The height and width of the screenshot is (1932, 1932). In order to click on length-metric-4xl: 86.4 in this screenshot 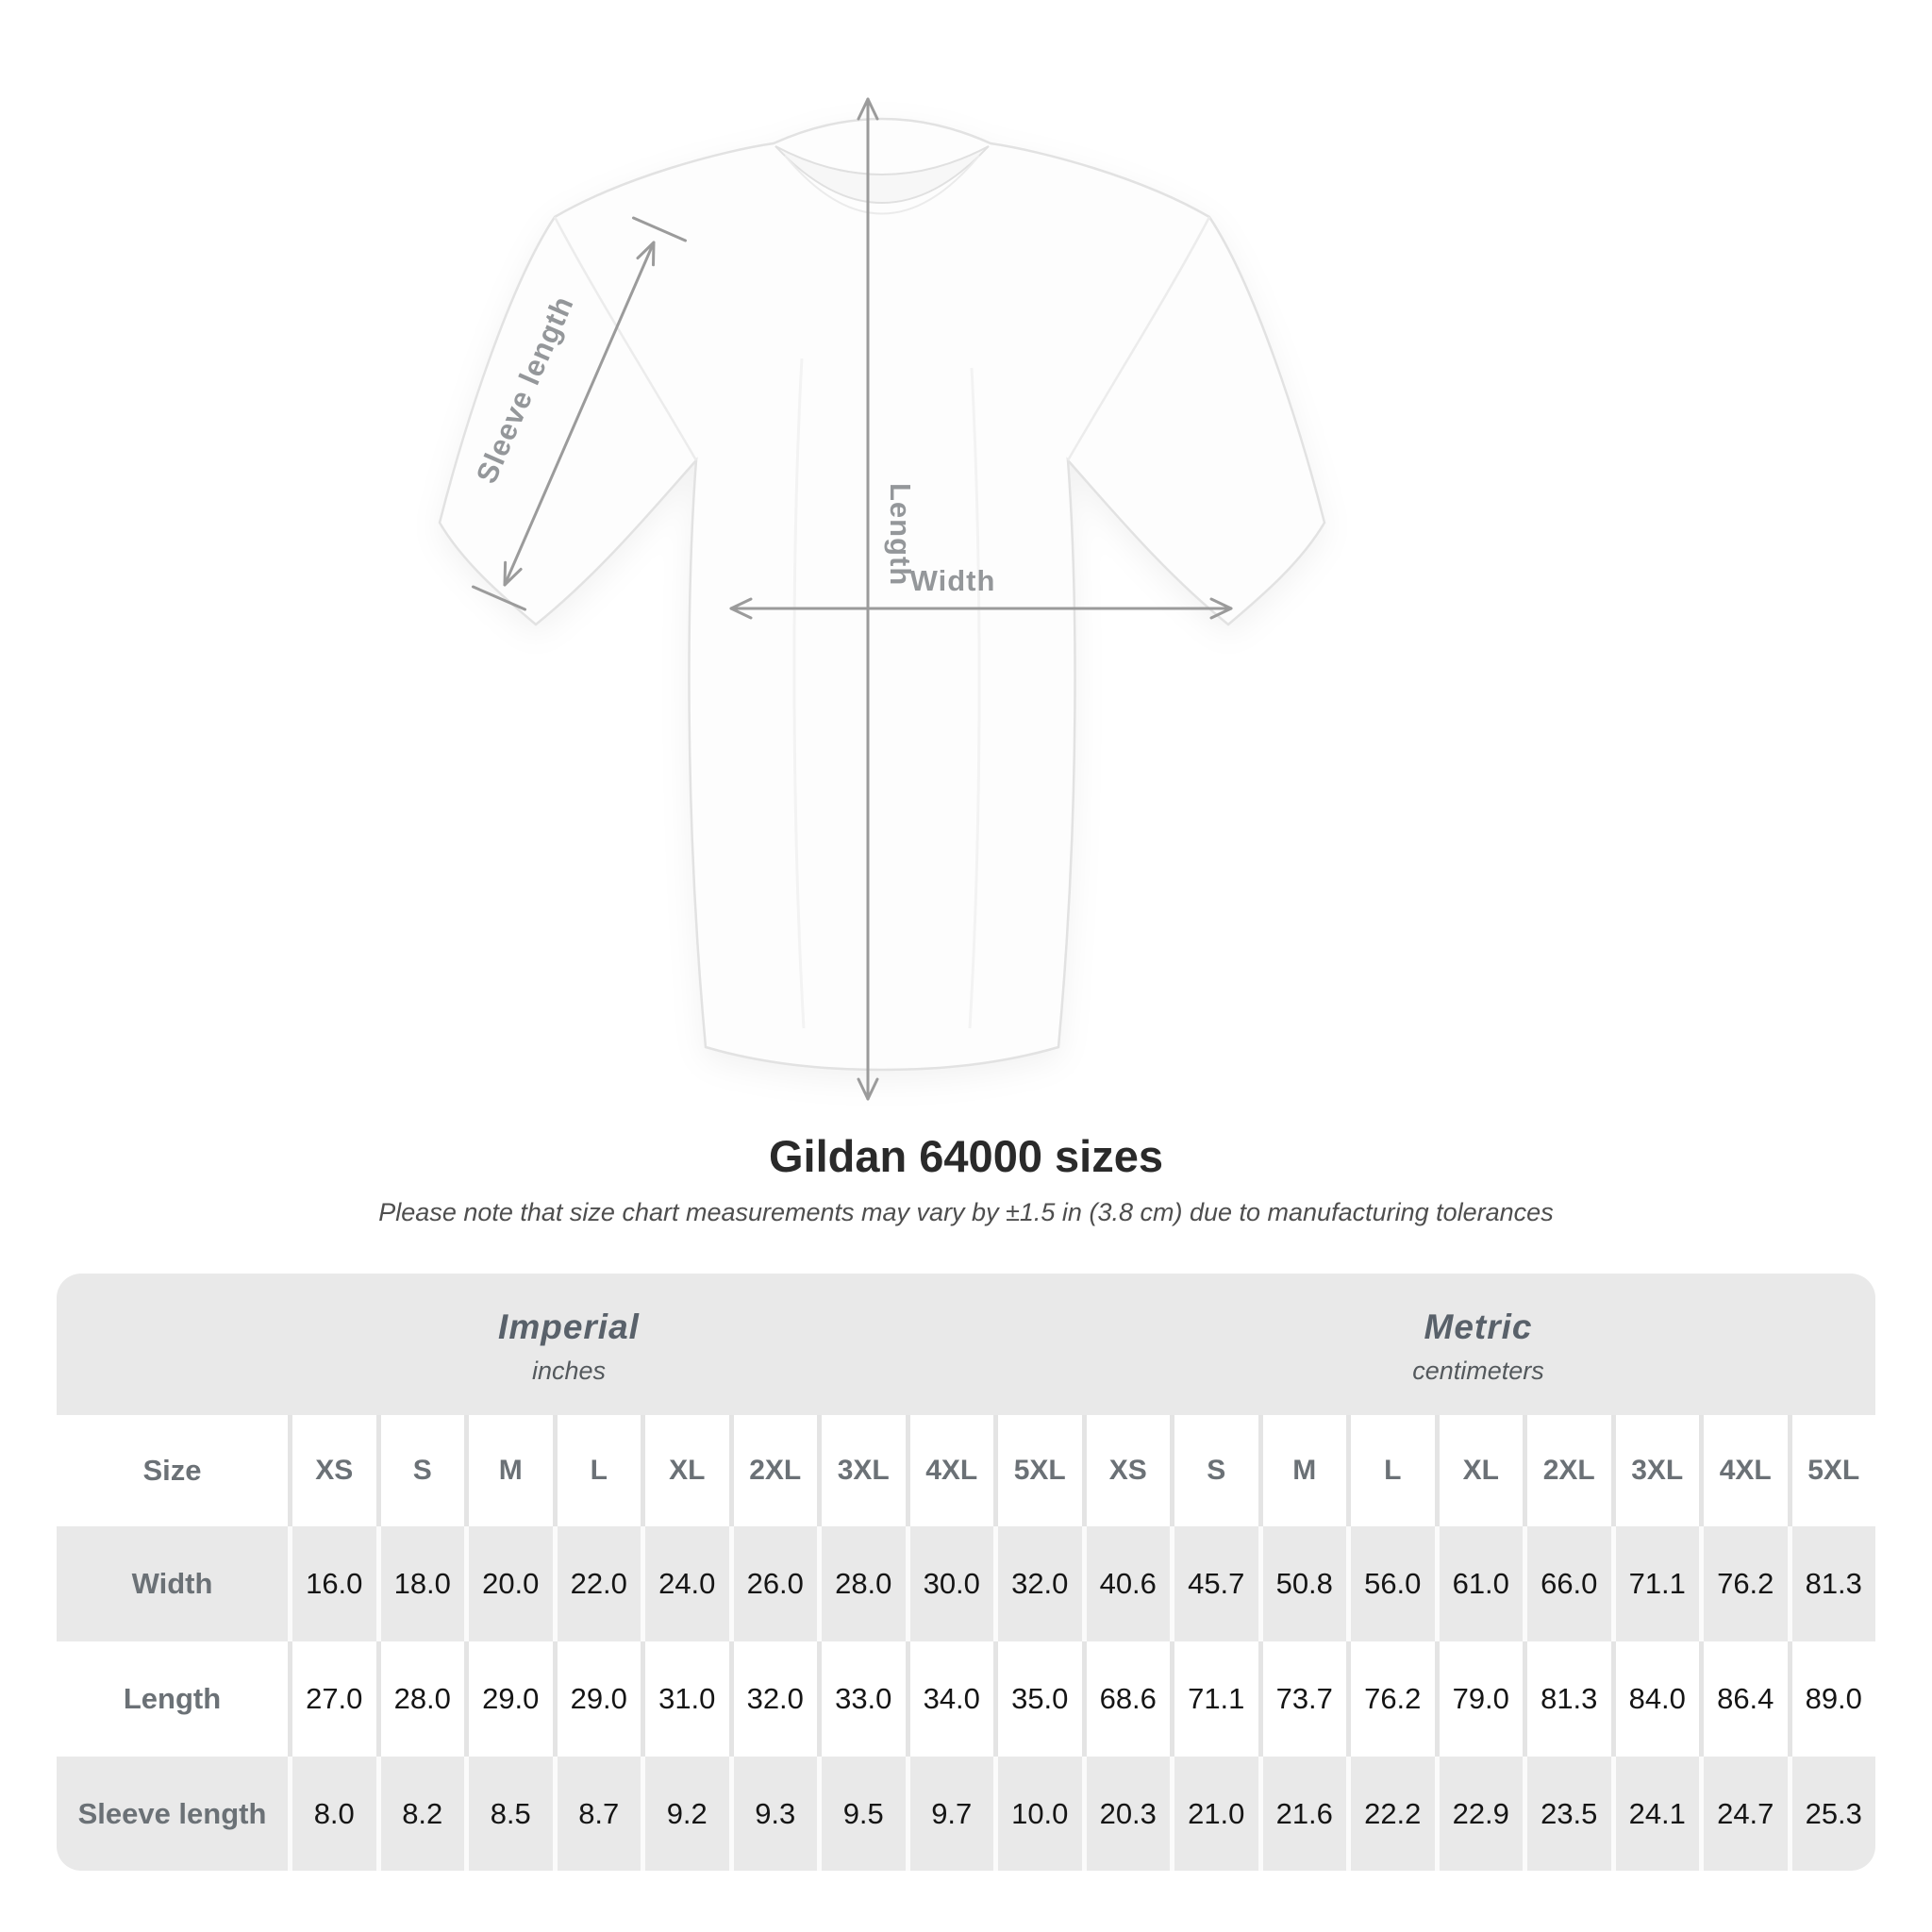, I will do `click(1743, 1699)`.